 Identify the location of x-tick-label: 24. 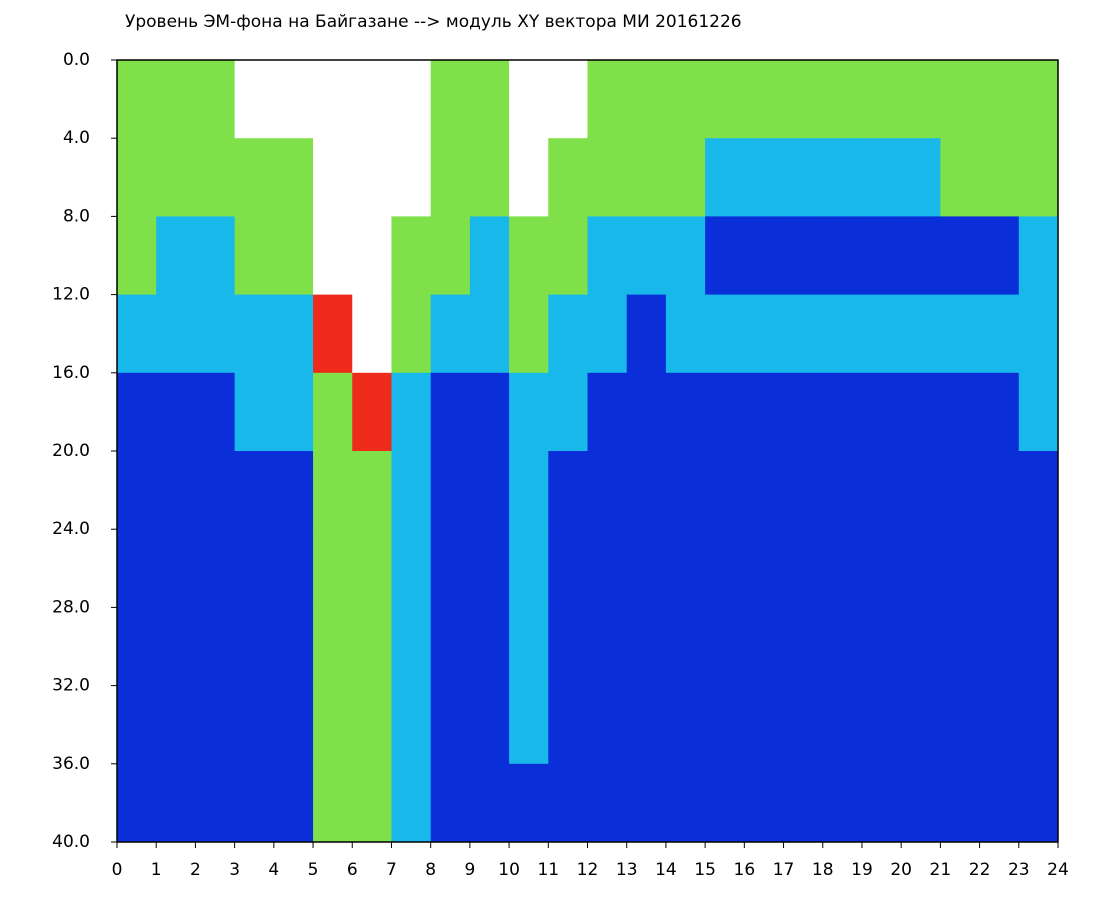
(1058, 870).